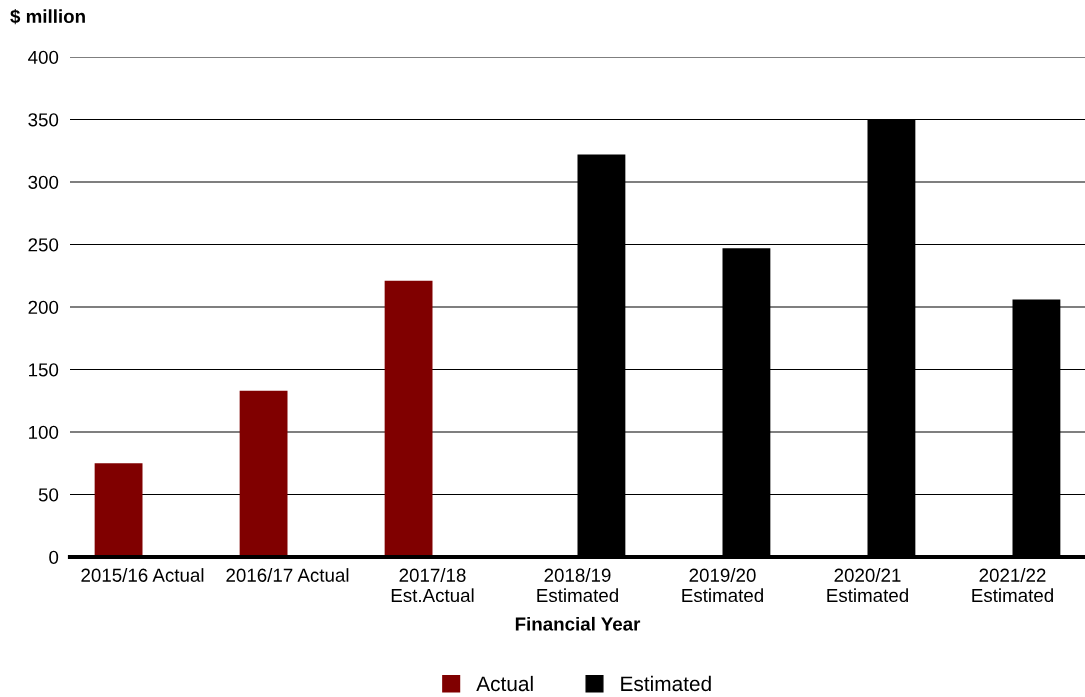 This screenshot has width=1085, height=697. What do you see at coordinates (44, 370) in the screenshot?
I see `y-tick-label: 150` at bounding box center [44, 370].